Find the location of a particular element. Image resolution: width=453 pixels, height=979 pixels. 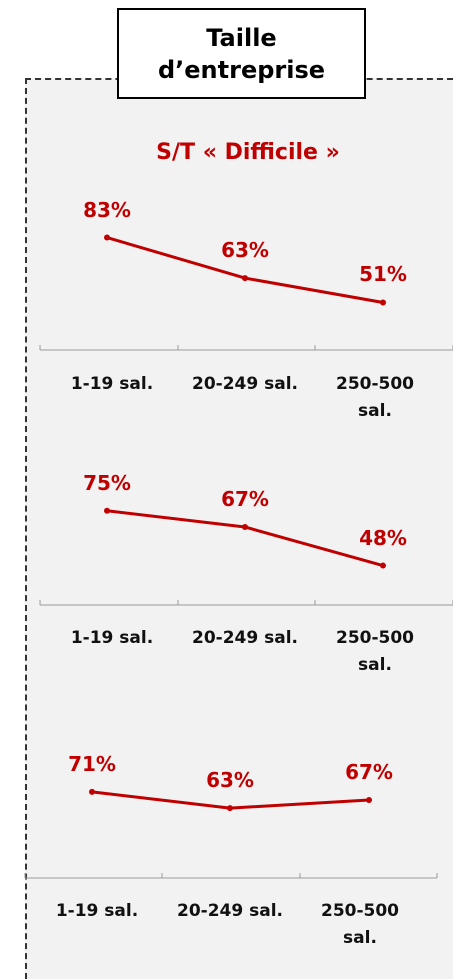

title-box: Taille d’entreprise is located at coordinates (241, 53).